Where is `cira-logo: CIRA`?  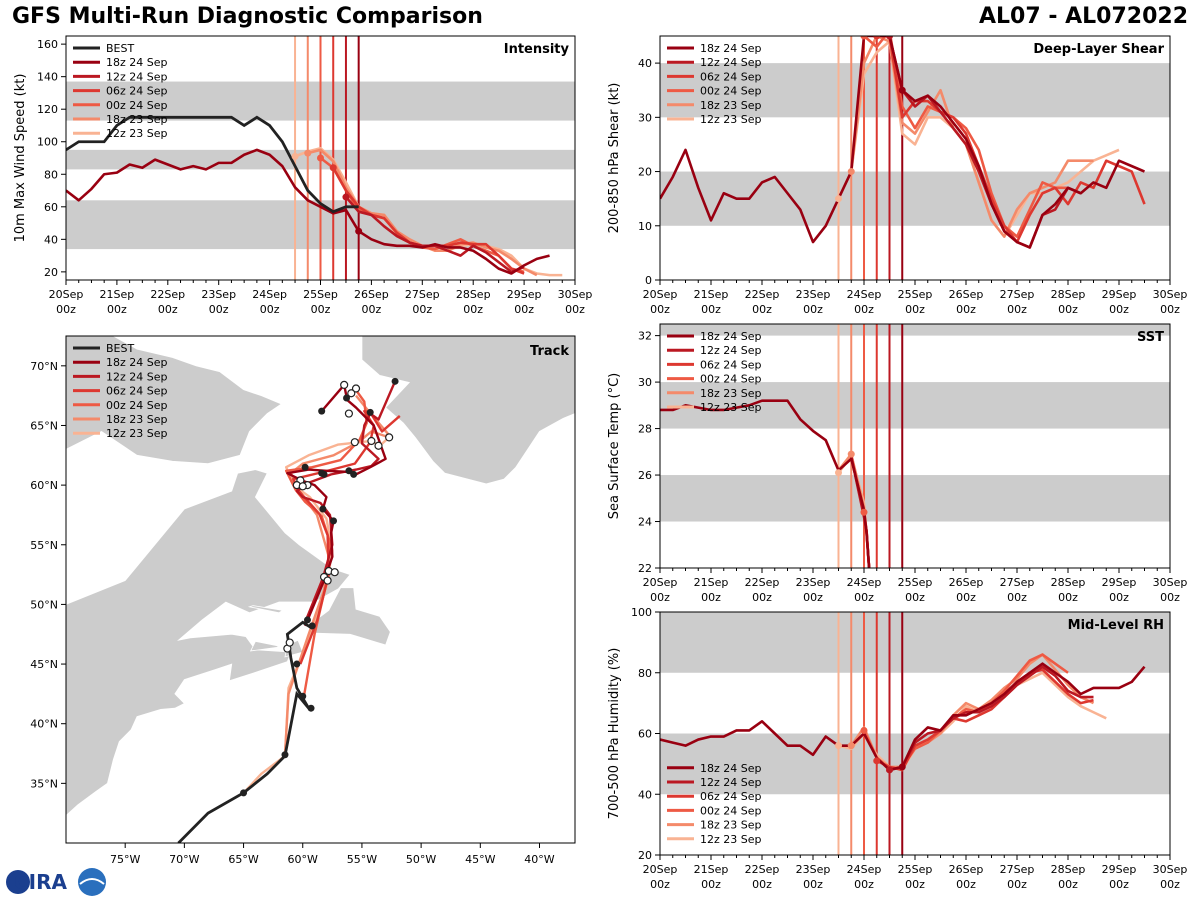 cira-logo: CIRA is located at coordinates (56, 882).